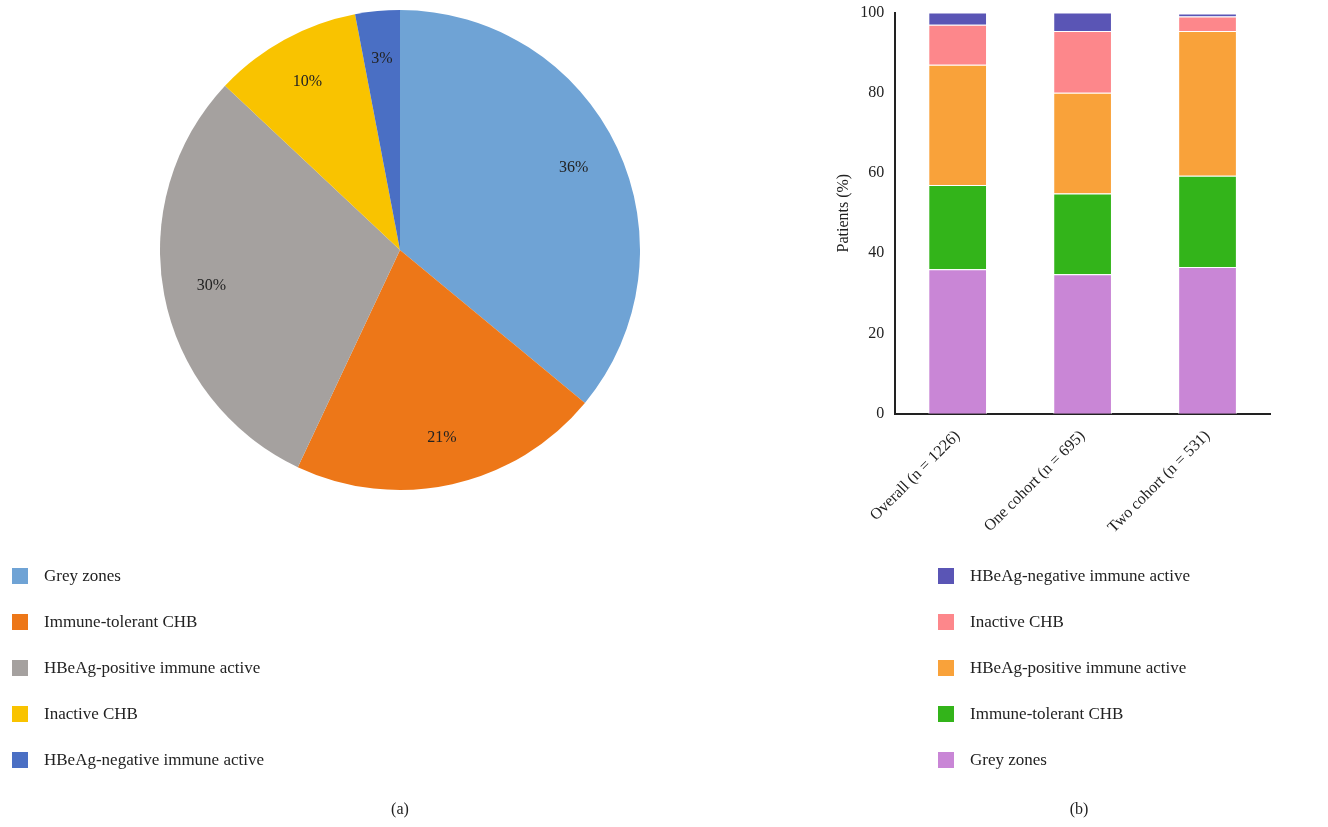 Image resolution: width=1328 pixels, height=827 pixels. Describe the element at coordinates (876, 332) in the screenshot. I see `y-tick-label: 20` at that location.